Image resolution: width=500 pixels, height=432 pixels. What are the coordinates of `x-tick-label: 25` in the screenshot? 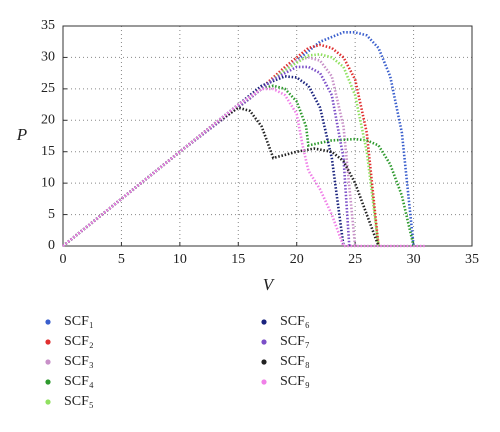 It's located at (355, 259).